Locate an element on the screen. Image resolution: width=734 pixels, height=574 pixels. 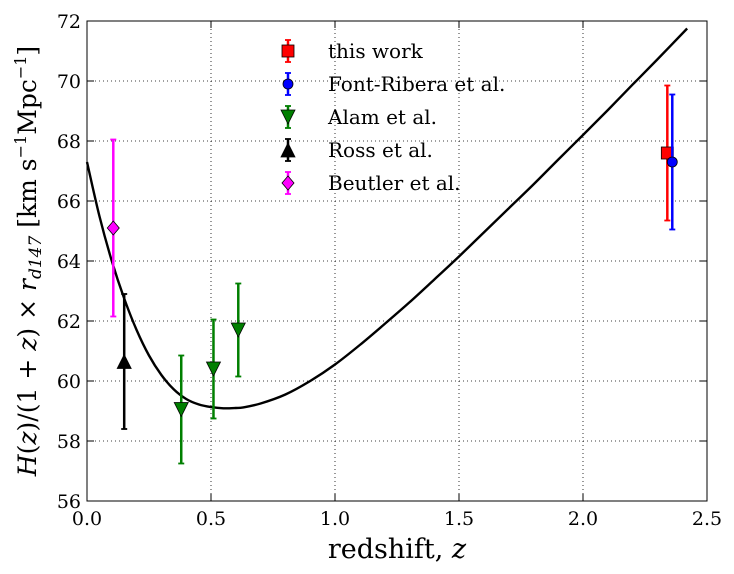
y-tick-label: 62 is located at coordinates (69, 322).